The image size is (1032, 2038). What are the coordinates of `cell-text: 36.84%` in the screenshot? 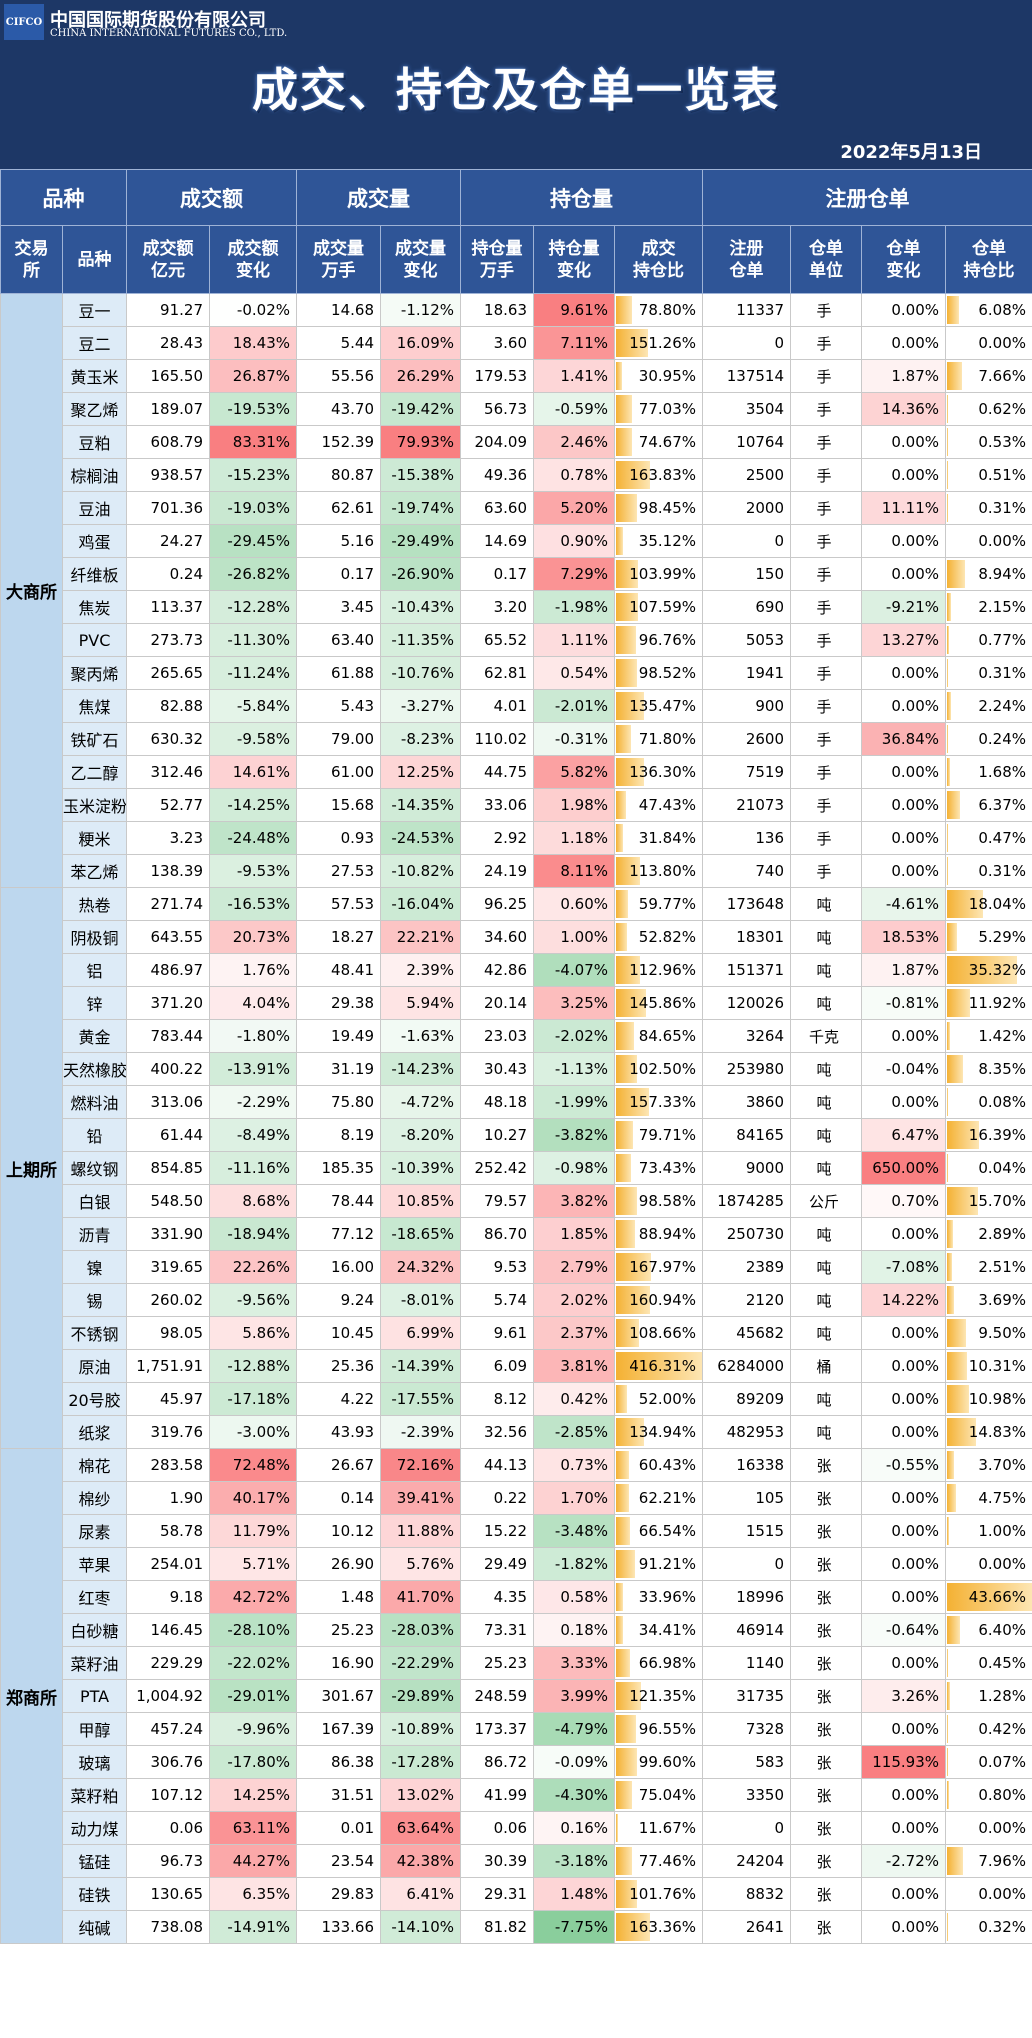 It's located at (910, 739).